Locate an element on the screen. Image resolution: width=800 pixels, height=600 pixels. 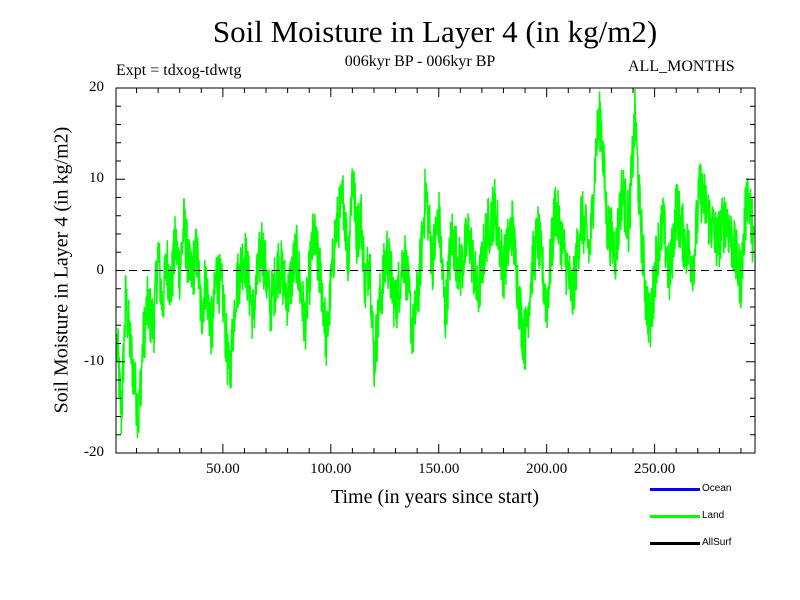
y-tick-label: -20 is located at coordinates (94, 452).